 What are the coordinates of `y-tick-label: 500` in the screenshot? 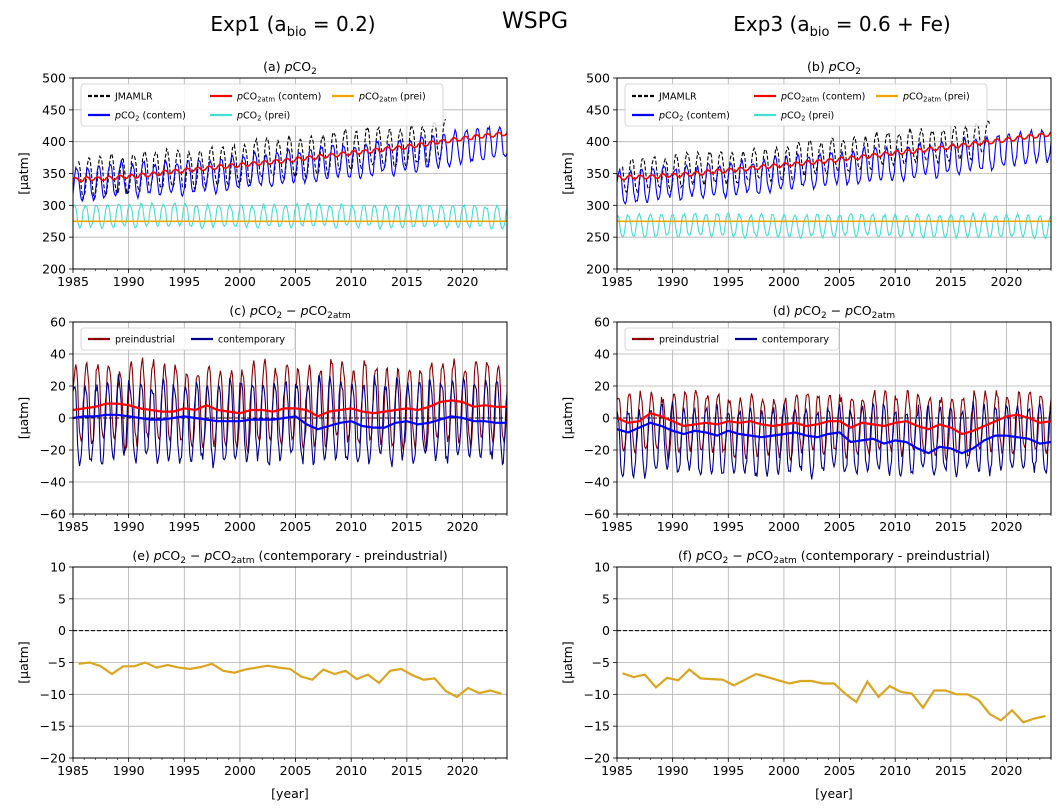 It's located at (54, 78).